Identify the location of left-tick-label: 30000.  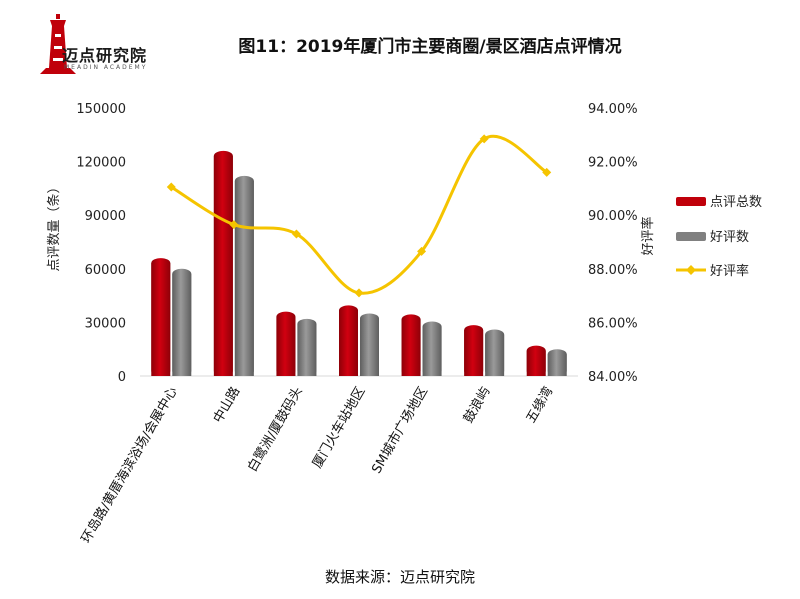
(105, 323).